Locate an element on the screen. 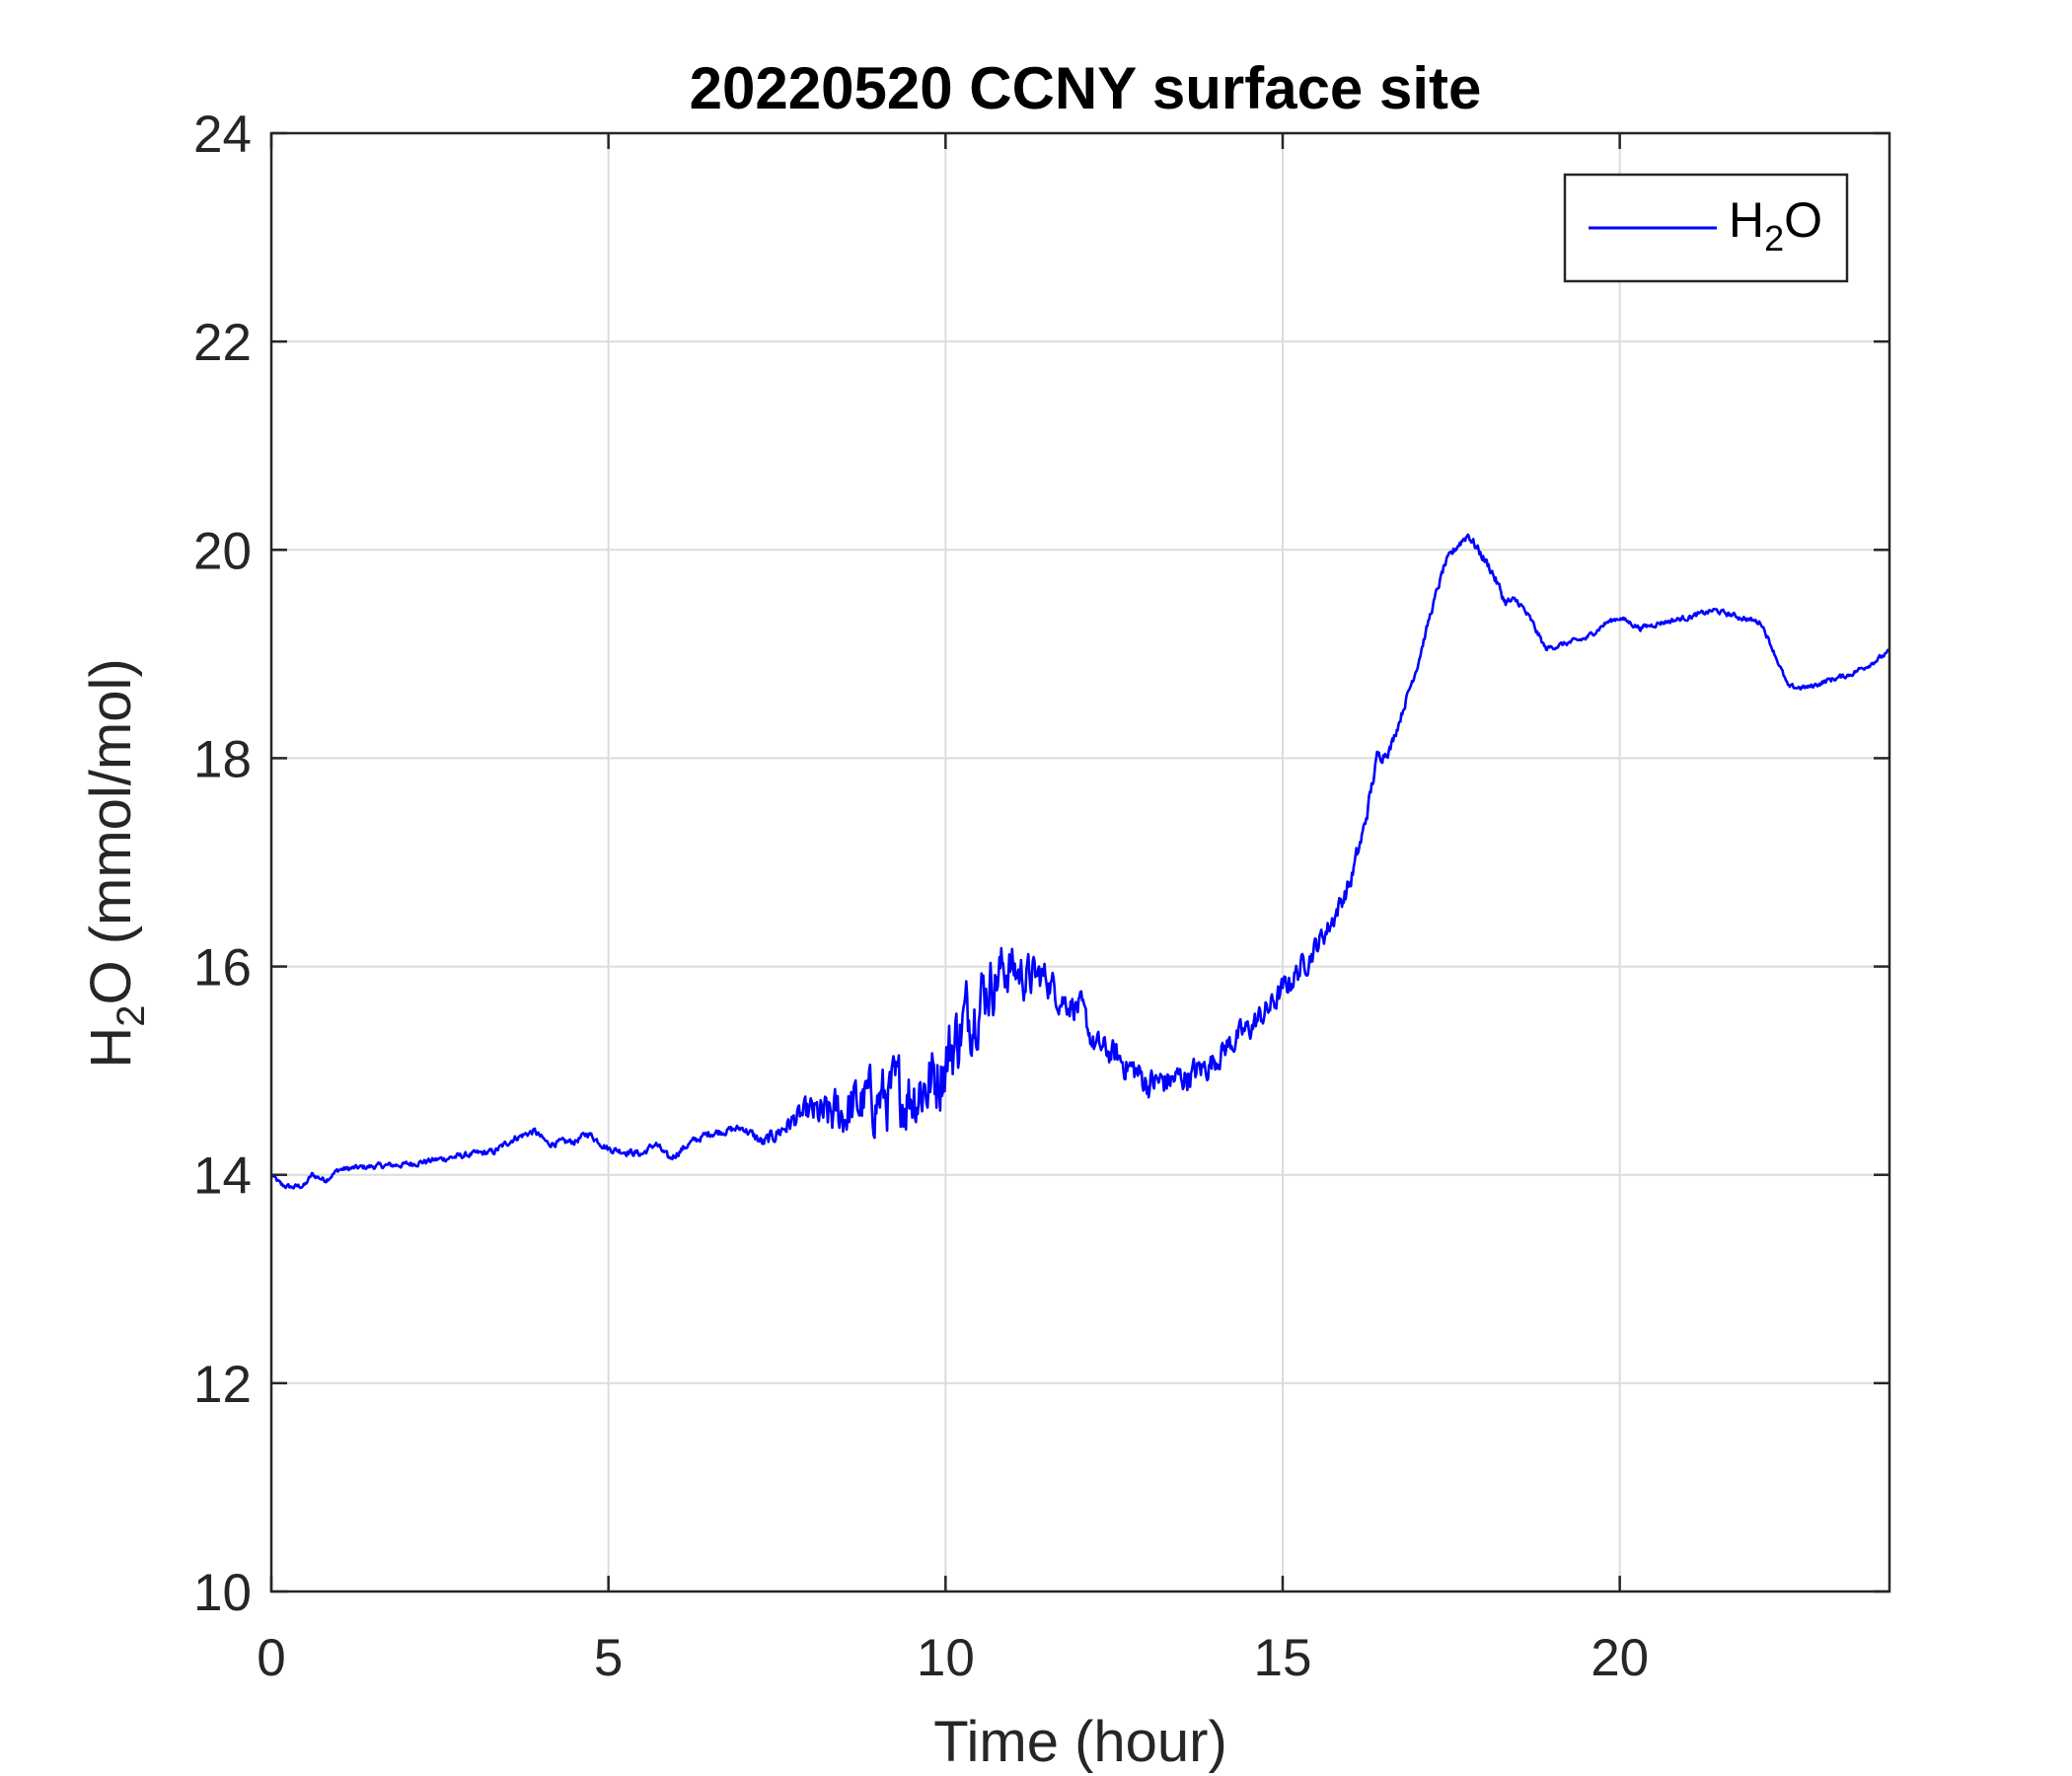 The width and height of the screenshot is (2072, 1776). x-tick-label: 20 is located at coordinates (1620, 1658).